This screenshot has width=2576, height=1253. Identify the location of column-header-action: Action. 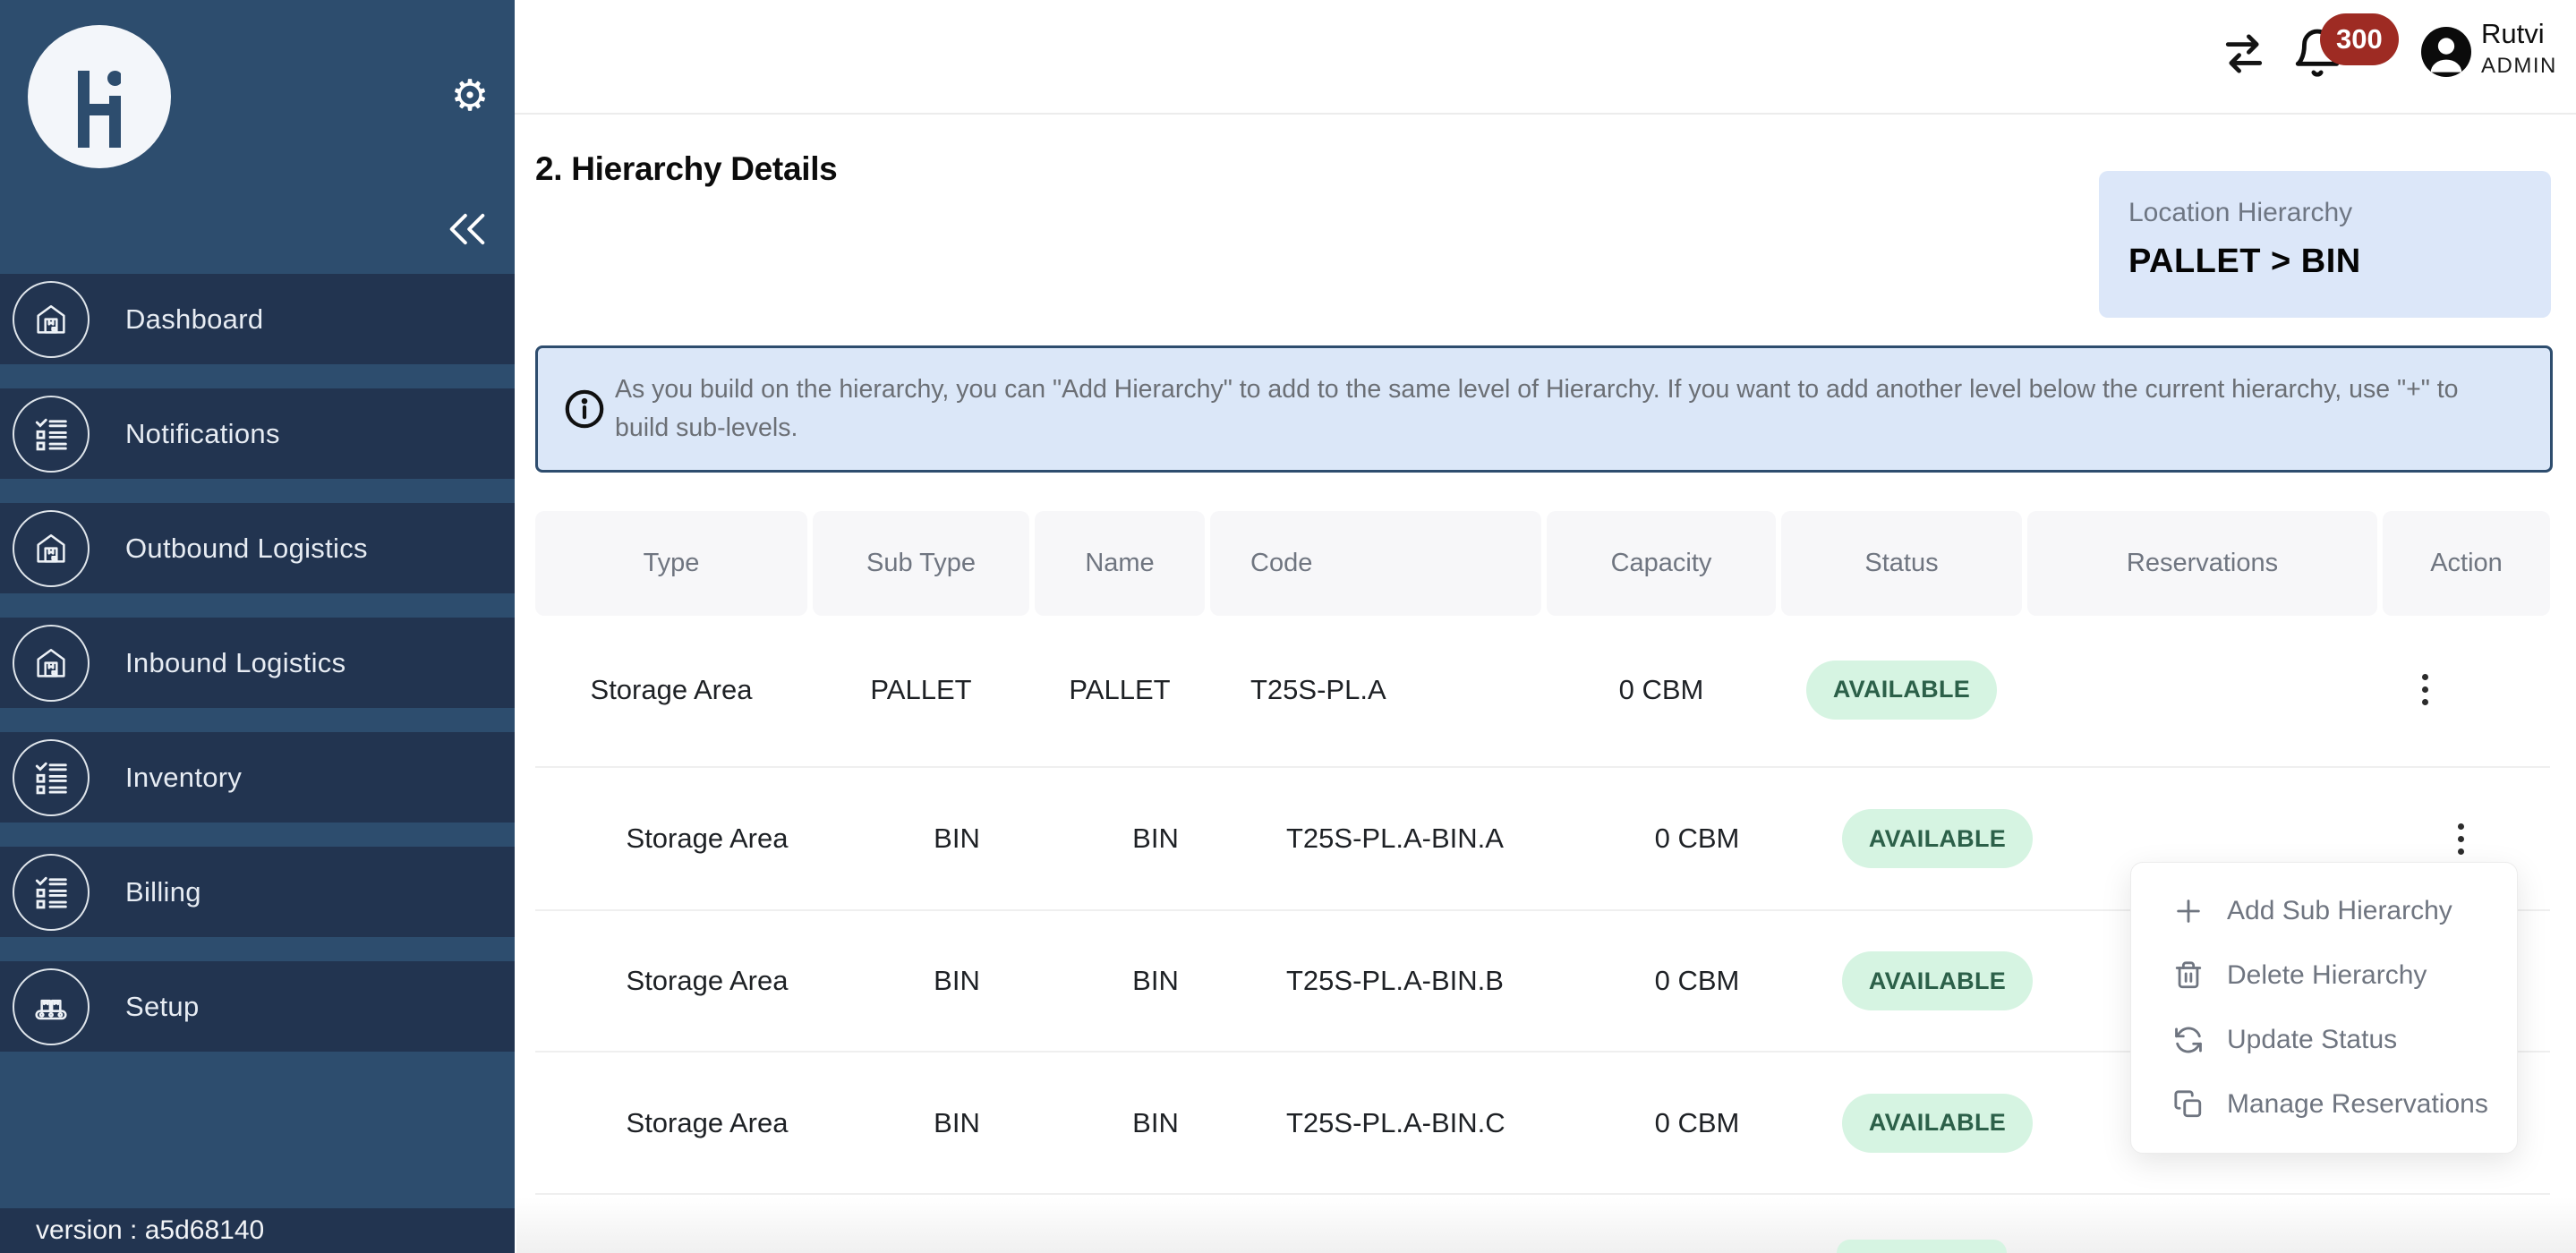
(2466, 563).